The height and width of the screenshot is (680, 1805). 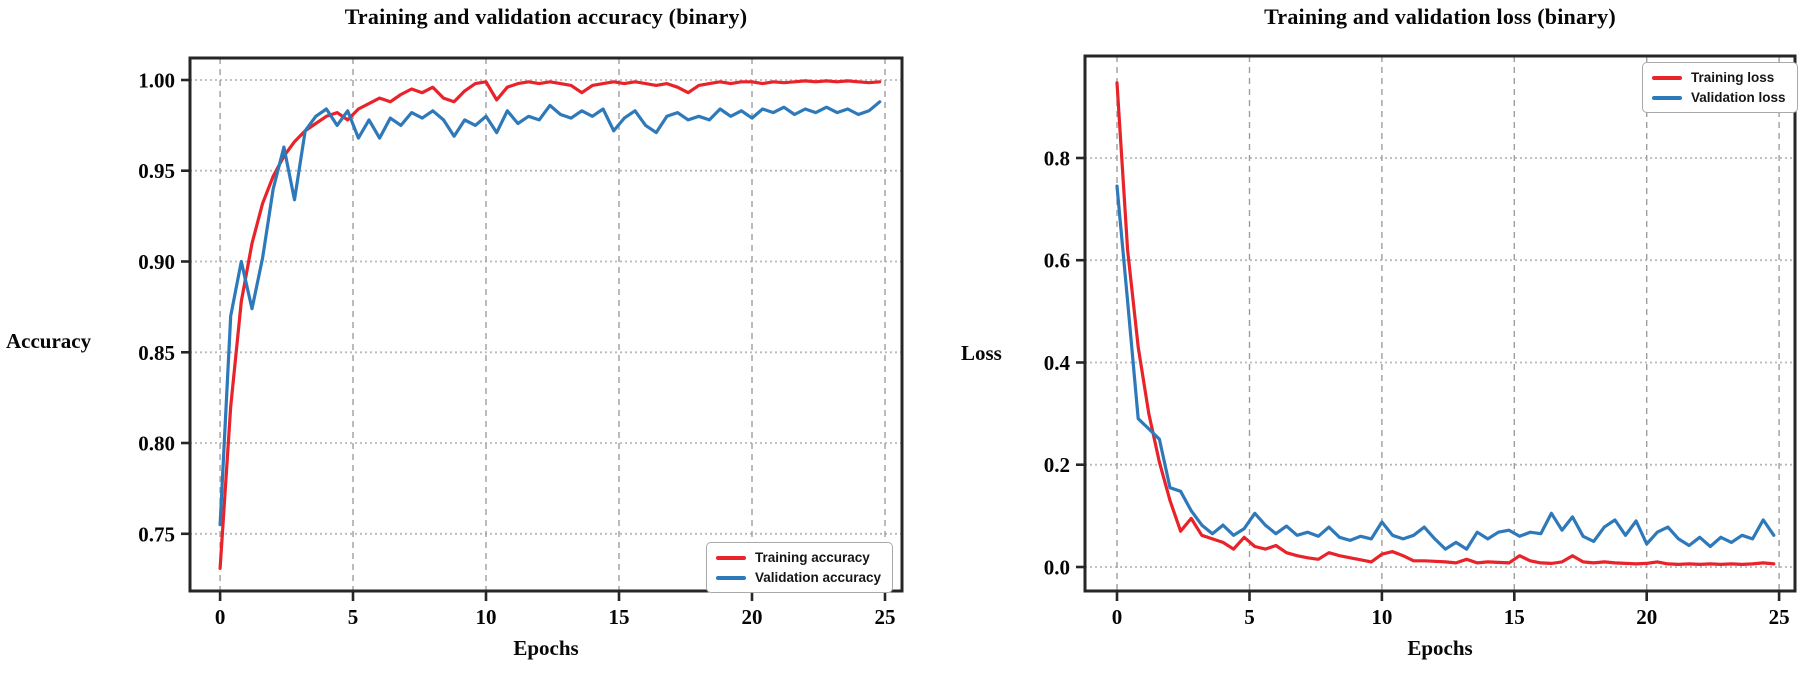 I want to click on legend-item: Training accuracy, so click(x=798, y=557).